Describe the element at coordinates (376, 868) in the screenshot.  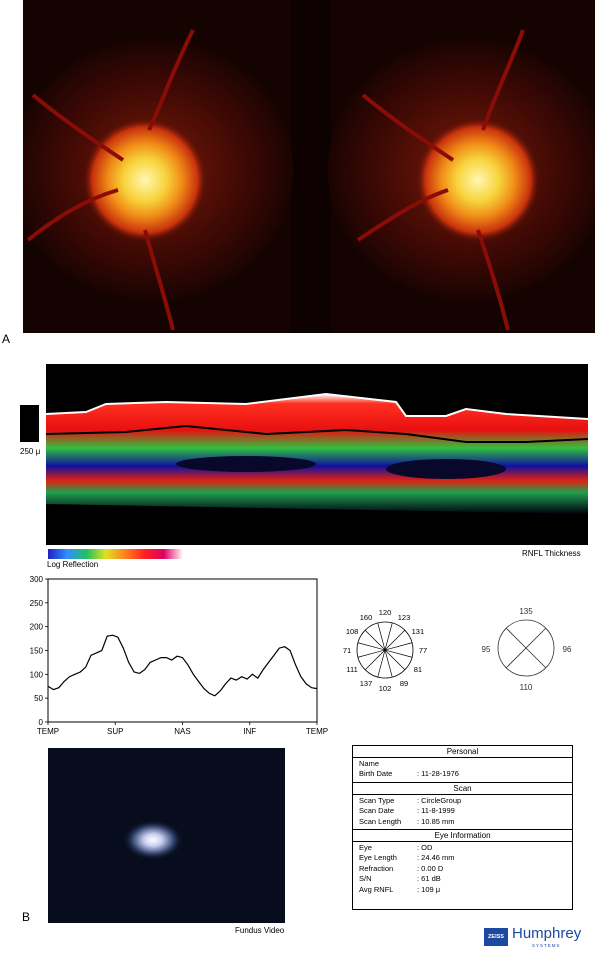
I see `refraction-label: Refraction` at that location.